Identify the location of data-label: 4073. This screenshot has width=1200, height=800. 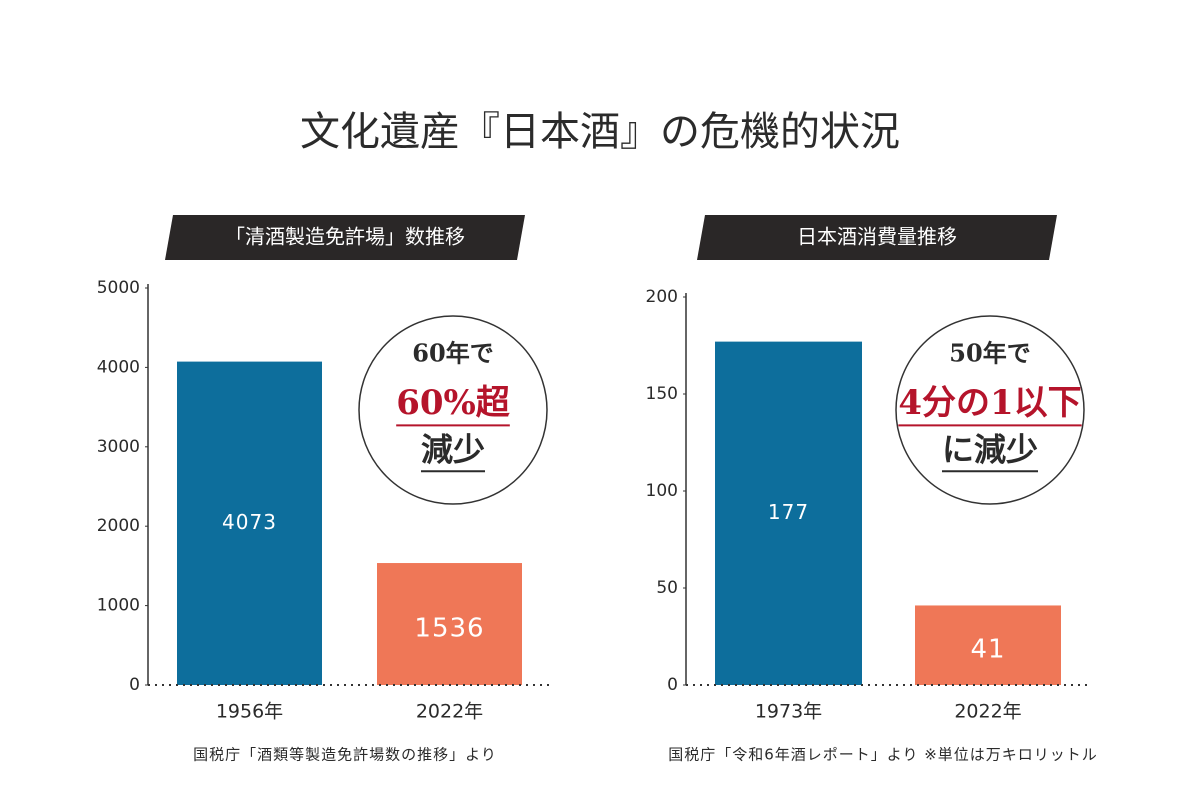
(249, 522).